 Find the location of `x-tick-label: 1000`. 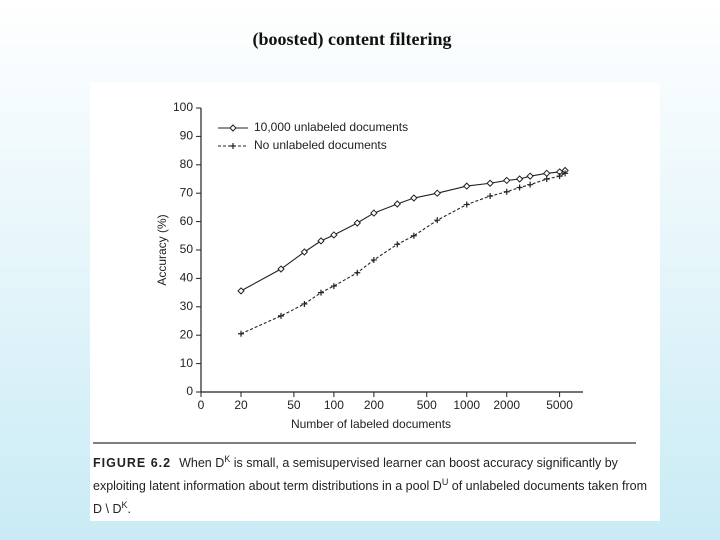

x-tick-label: 1000 is located at coordinates (466, 405).